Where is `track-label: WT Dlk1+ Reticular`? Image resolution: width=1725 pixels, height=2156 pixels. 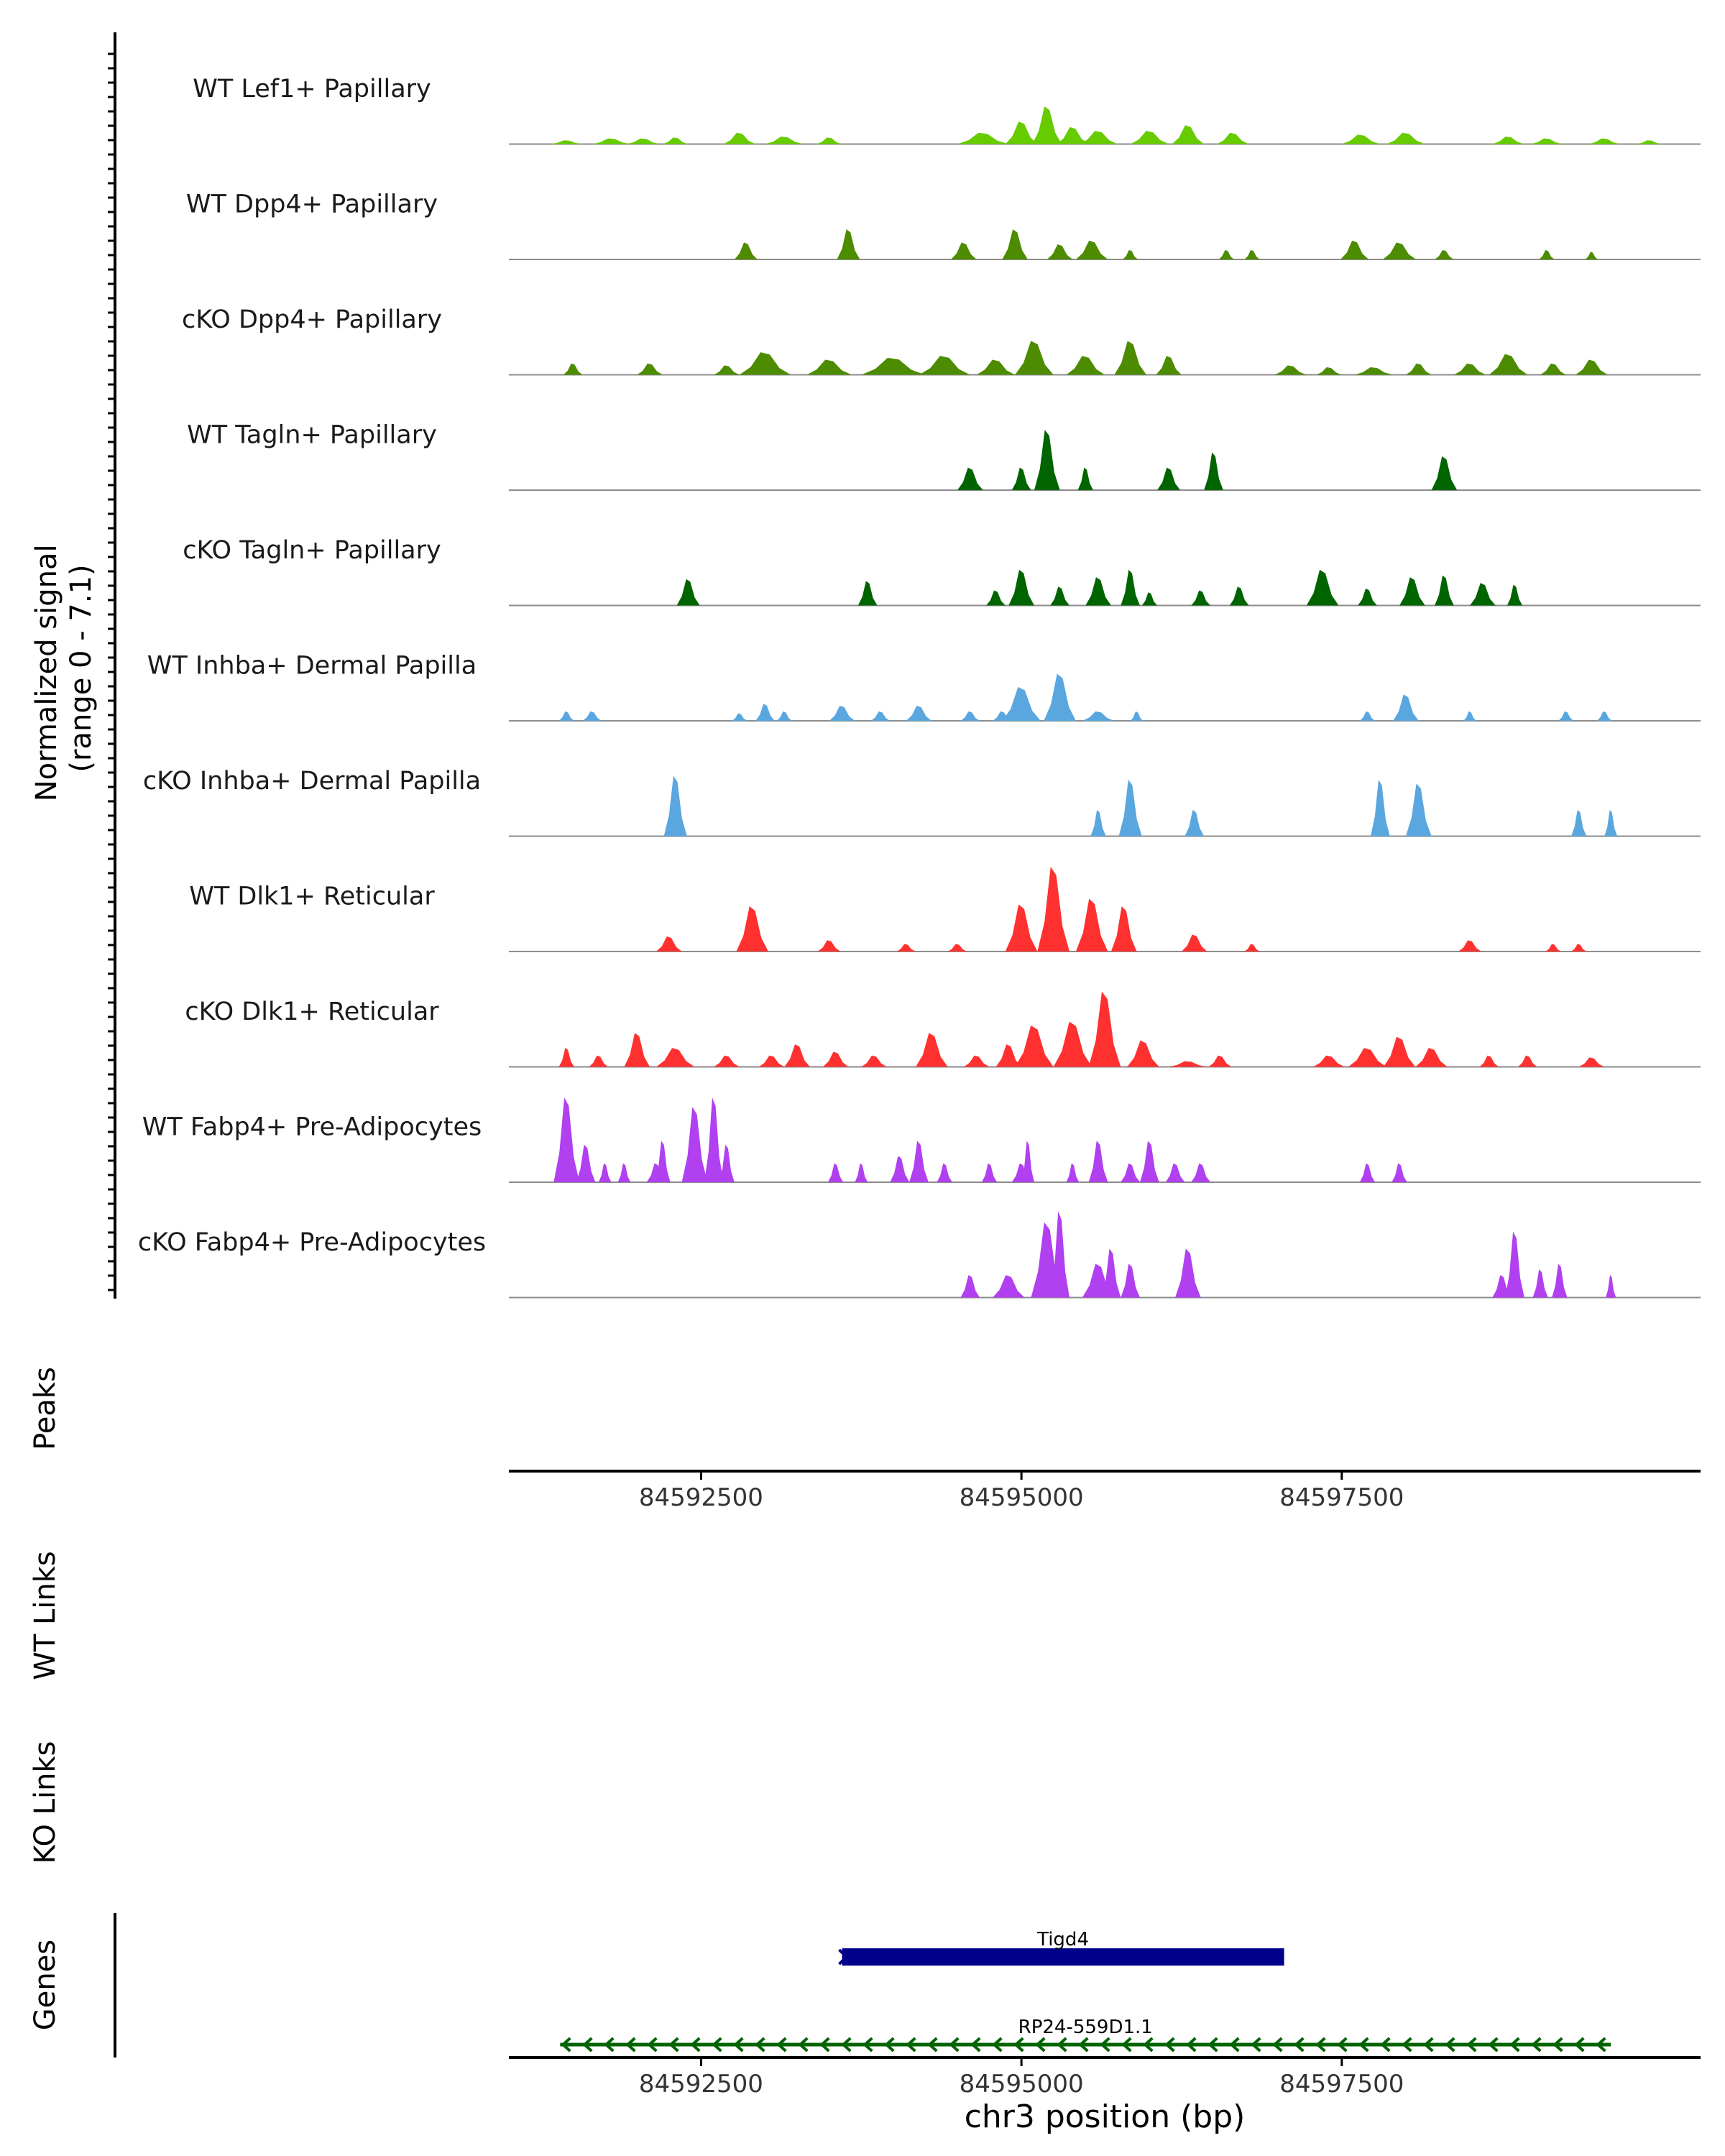 track-label: WT Dlk1+ Reticular is located at coordinates (312, 897).